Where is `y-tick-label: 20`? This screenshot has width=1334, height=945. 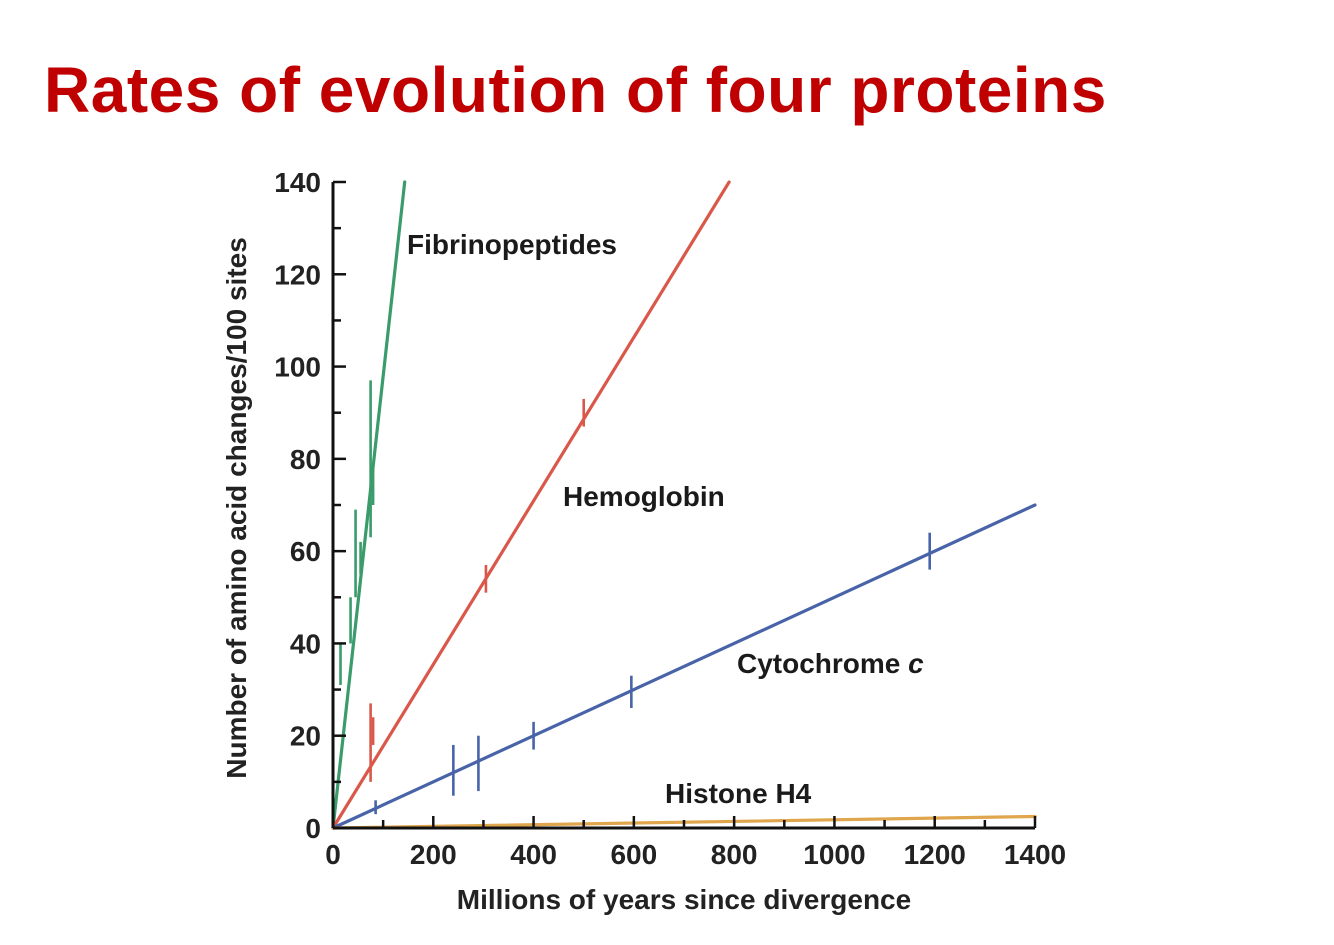
y-tick-label: 20 is located at coordinates (305, 736).